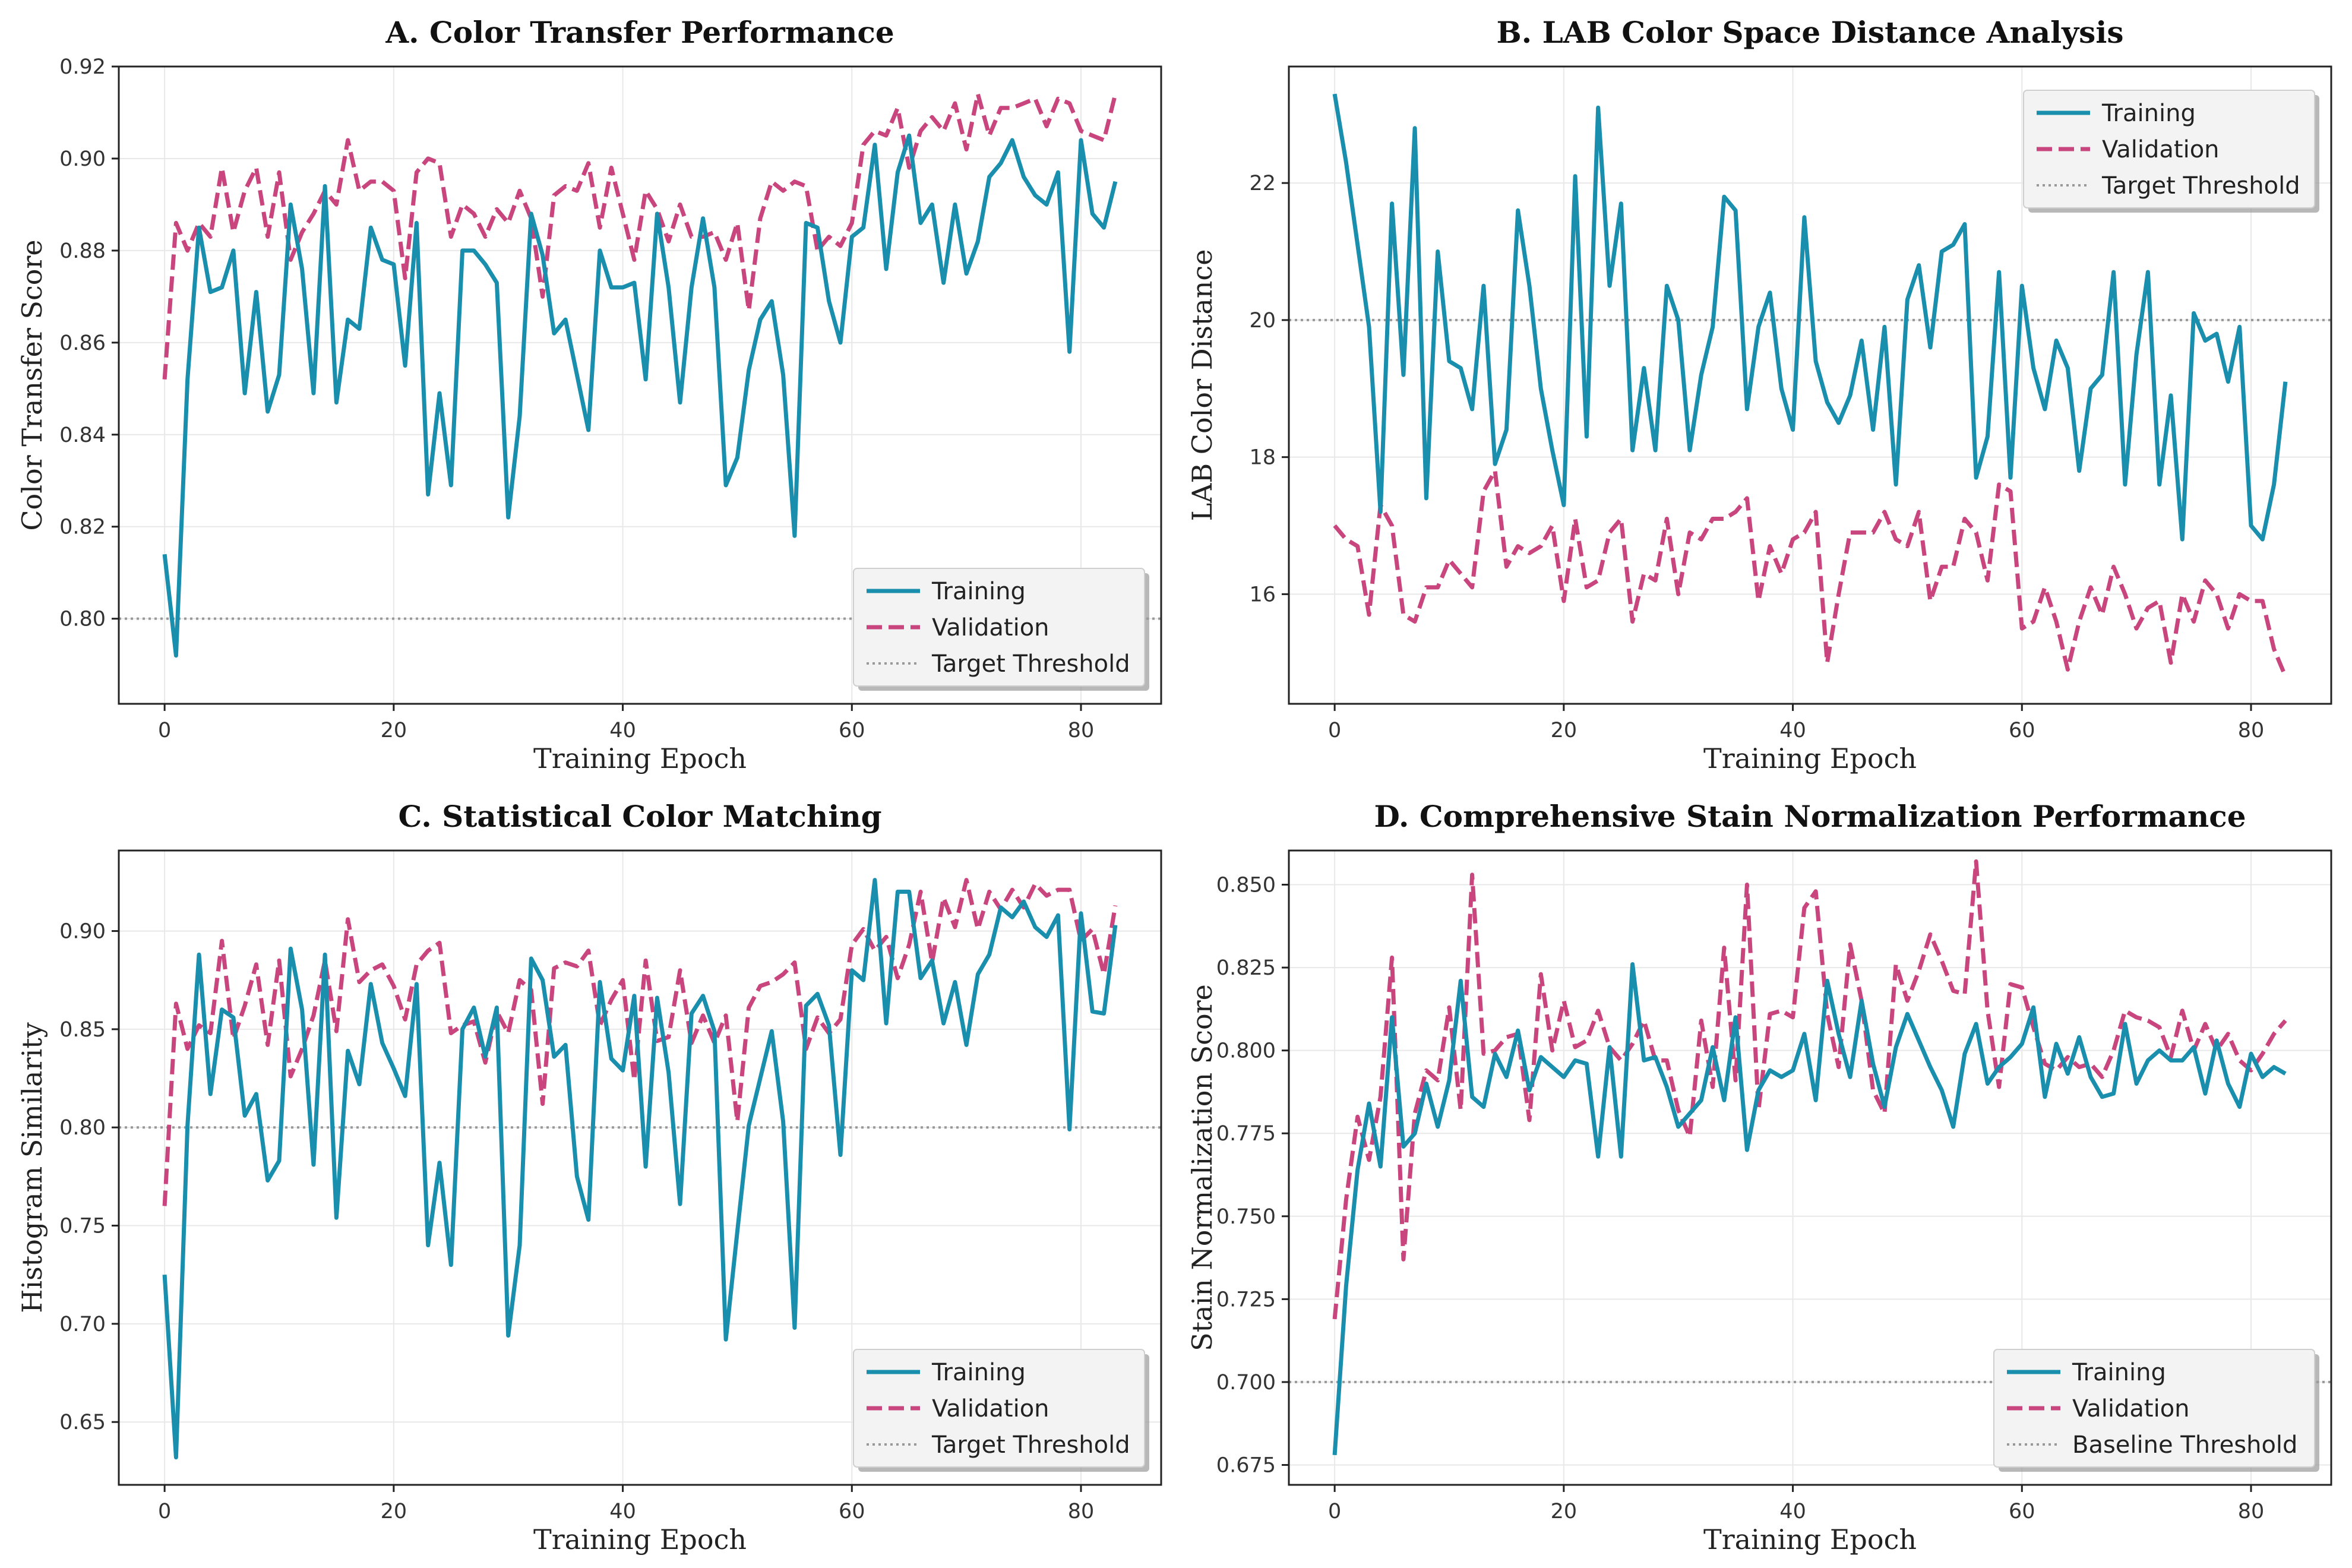  Describe the element at coordinates (82, 528) in the screenshot. I see `y-tick-label: 0.82` at that location.